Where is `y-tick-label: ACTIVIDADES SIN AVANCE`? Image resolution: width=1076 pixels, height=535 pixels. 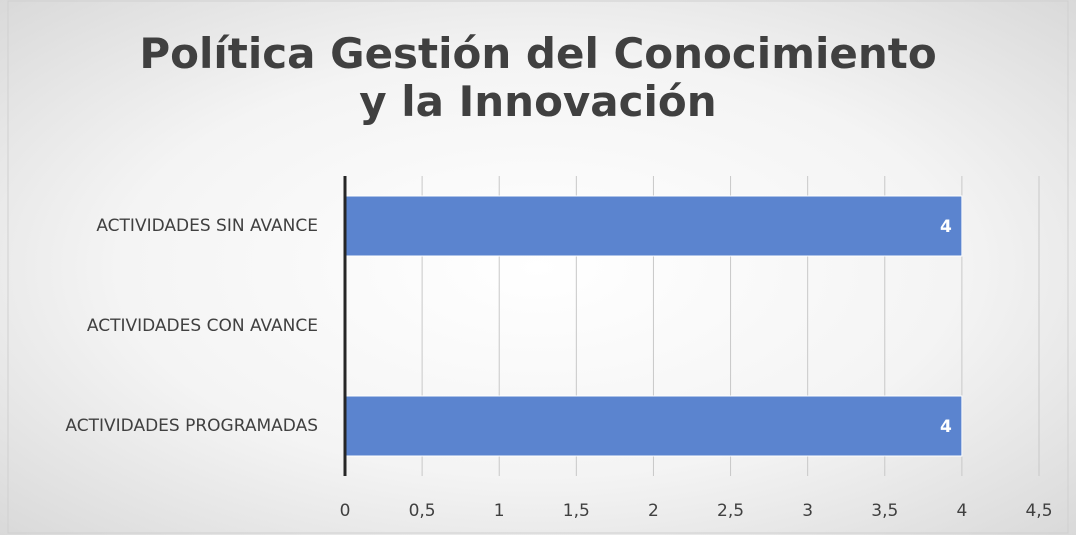
y-tick-label: ACTIVIDADES SIN AVANCE is located at coordinates (207, 226).